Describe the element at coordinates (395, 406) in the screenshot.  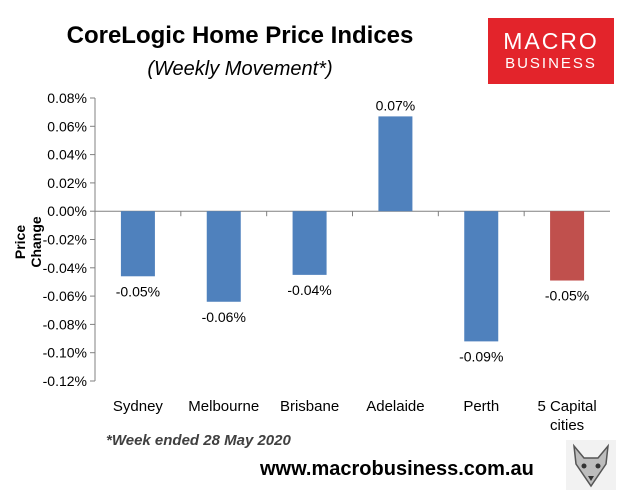
I see `category-label: Adelaide` at that location.